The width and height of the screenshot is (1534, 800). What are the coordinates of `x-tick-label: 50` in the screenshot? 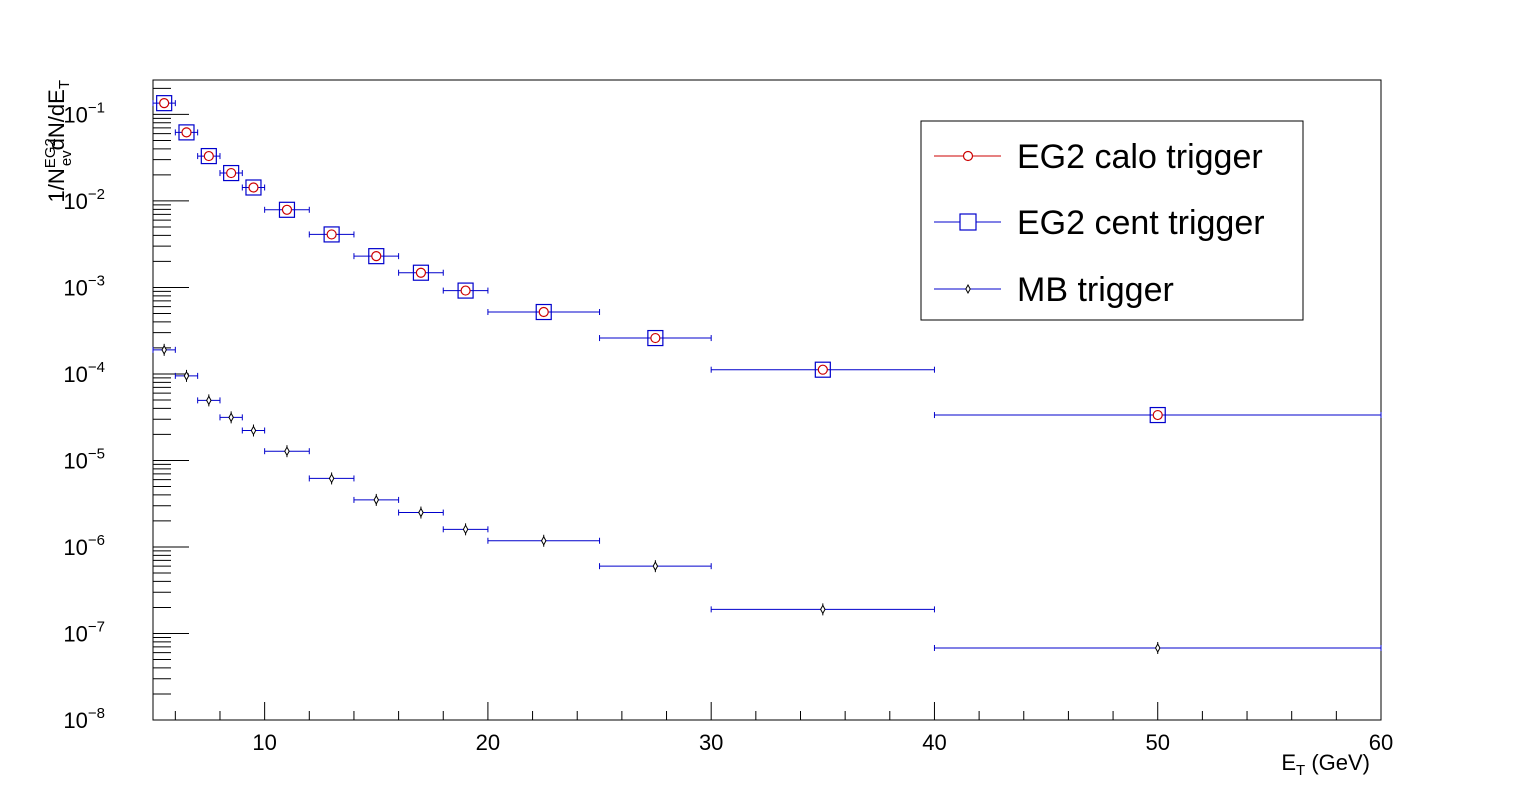 It's located at (1157, 742).